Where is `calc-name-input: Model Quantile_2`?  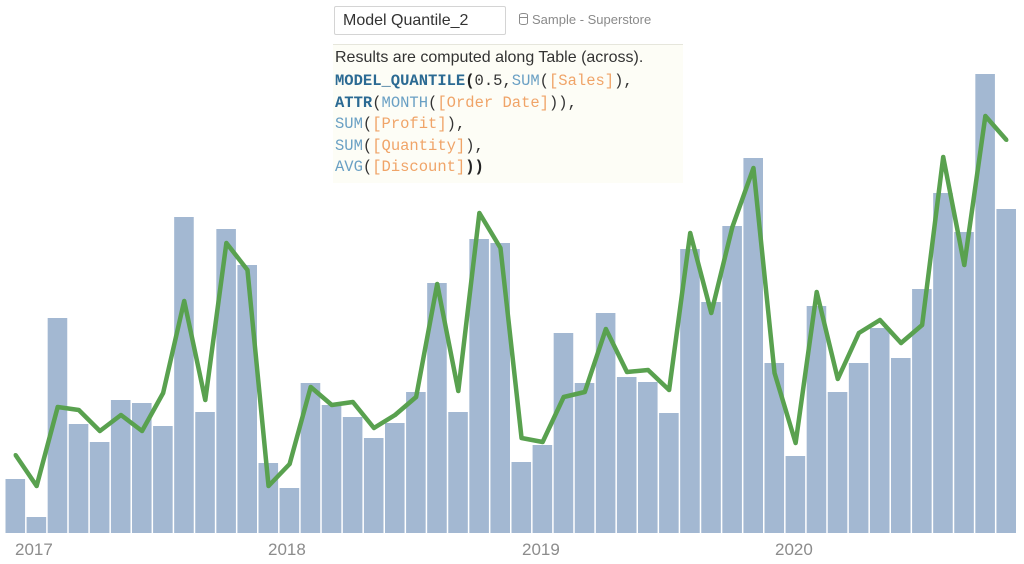
calc-name-input: Model Quantile_2 is located at coordinates (420, 20).